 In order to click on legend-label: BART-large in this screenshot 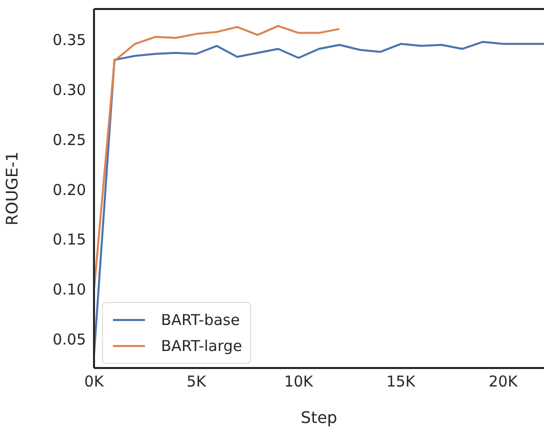, I will do `click(201, 346)`.